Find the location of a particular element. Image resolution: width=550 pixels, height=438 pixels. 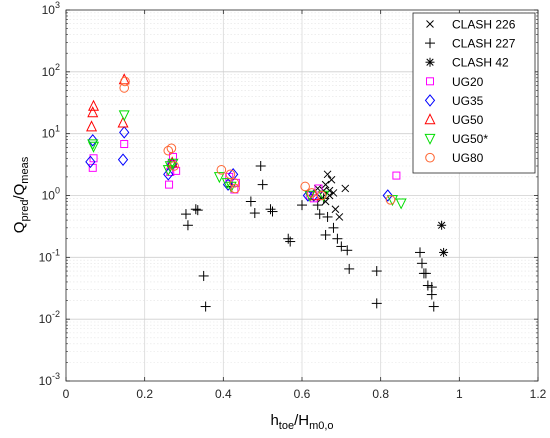

y-tick-labels: 10⁻³ 10⁻² 10⁻¹ 10⁰ 10¹ 10² 10³ is located at coordinates (49, 194).